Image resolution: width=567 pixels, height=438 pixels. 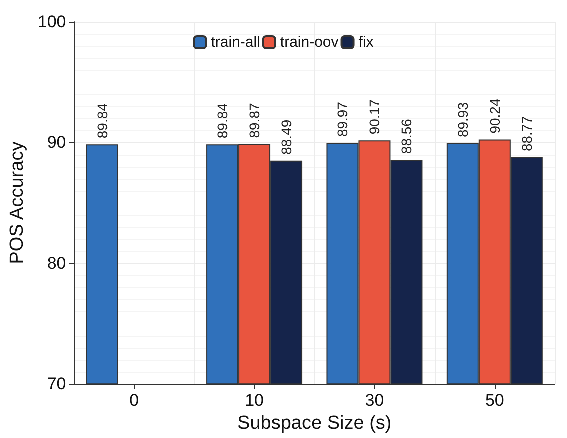 I want to click on x-tick-label: 10, so click(x=254, y=400).